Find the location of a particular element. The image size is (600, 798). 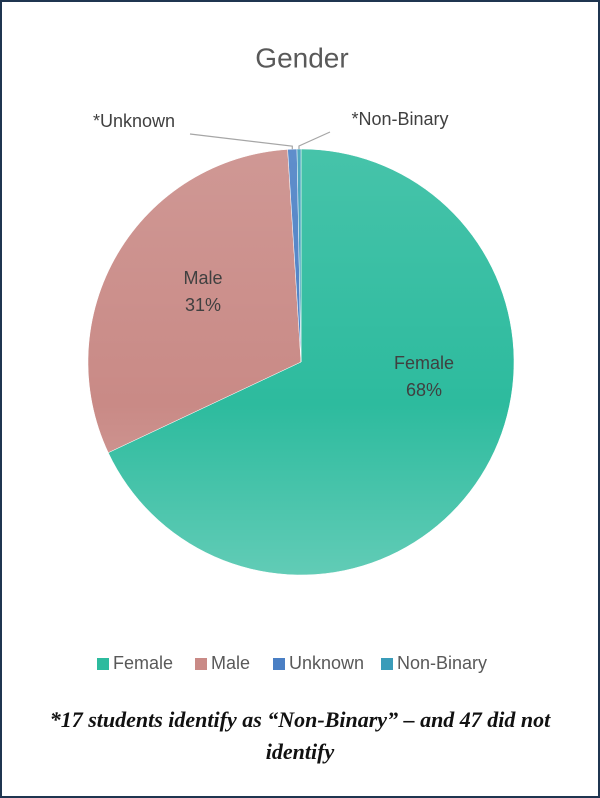

chart-title: Gender is located at coordinates (301, 57).